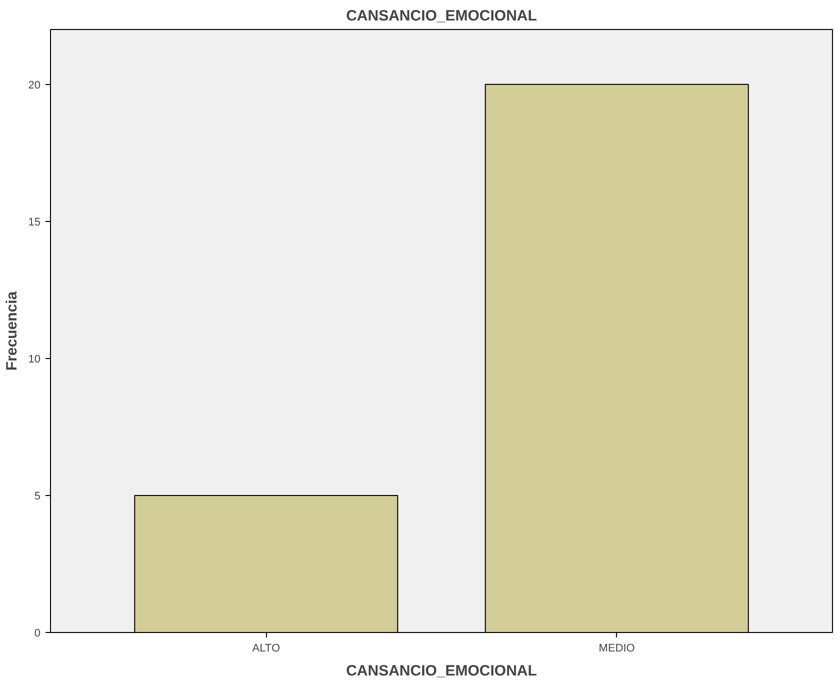 The height and width of the screenshot is (682, 836). What do you see at coordinates (37, 496) in the screenshot?
I see `y-tick-label: 5` at bounding box center [37, 496].